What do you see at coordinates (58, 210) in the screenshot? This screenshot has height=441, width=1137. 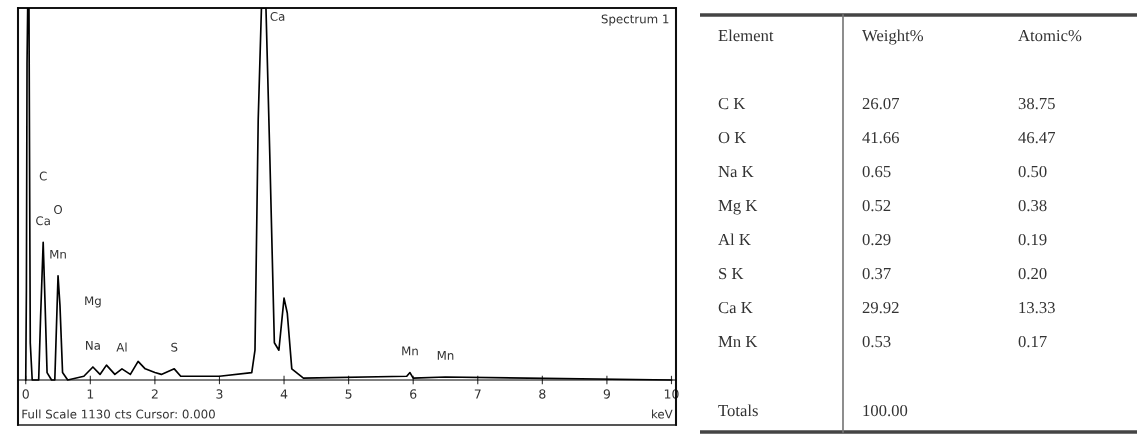 I see `annotation: O` at bounding box center [58, 210].